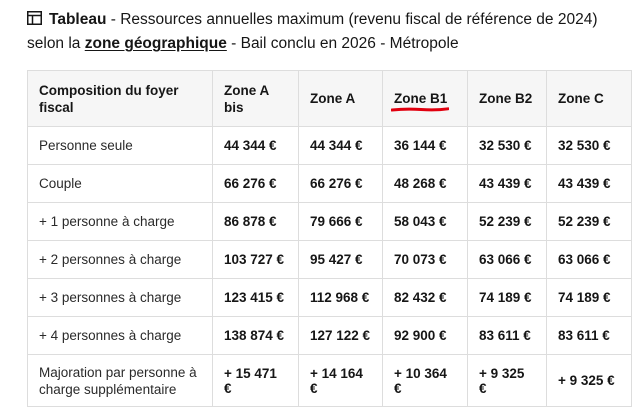  Describe the element at coordinates (589, 380) in the screenshot. I see `cell-zone-c: + 9 325 €` at that location.